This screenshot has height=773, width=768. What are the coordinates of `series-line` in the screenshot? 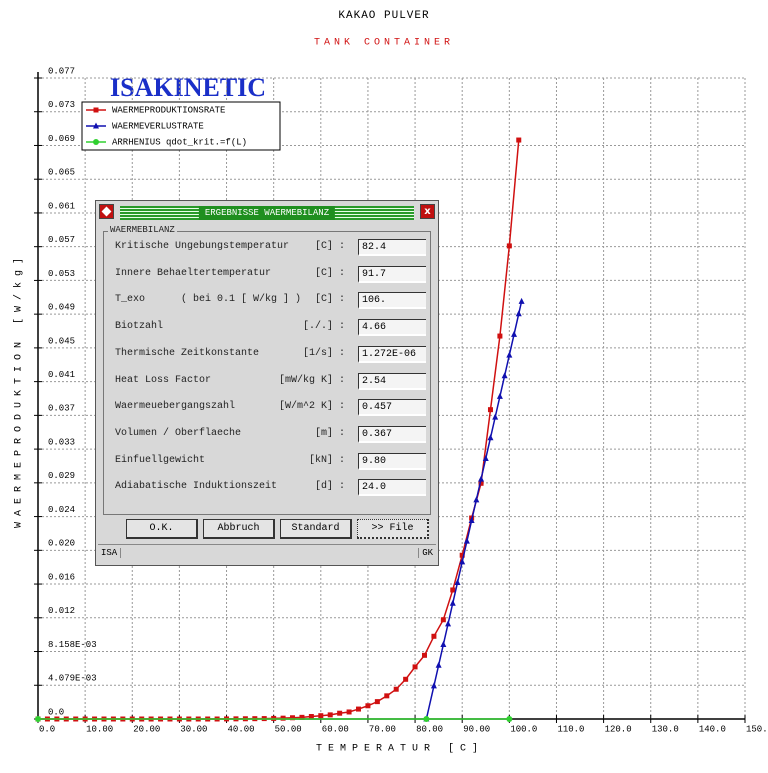 It's located at (474, 510).